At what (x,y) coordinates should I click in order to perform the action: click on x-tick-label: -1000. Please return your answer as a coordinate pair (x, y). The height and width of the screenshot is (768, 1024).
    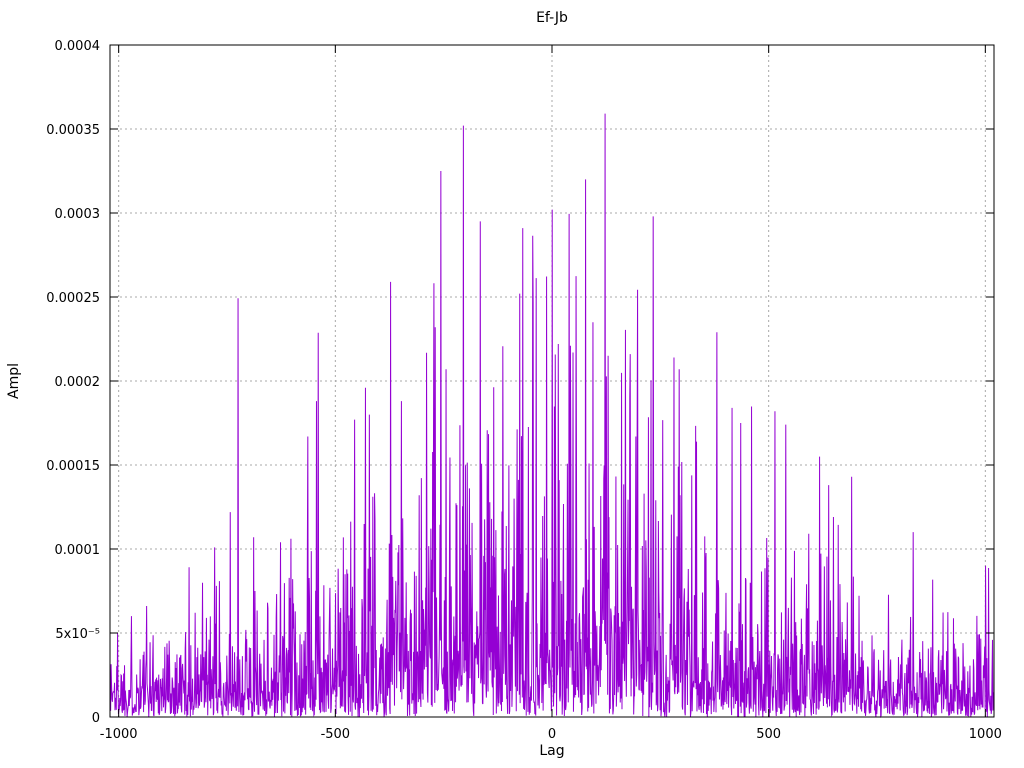
    Looking at the image, I should click on (119, 734).